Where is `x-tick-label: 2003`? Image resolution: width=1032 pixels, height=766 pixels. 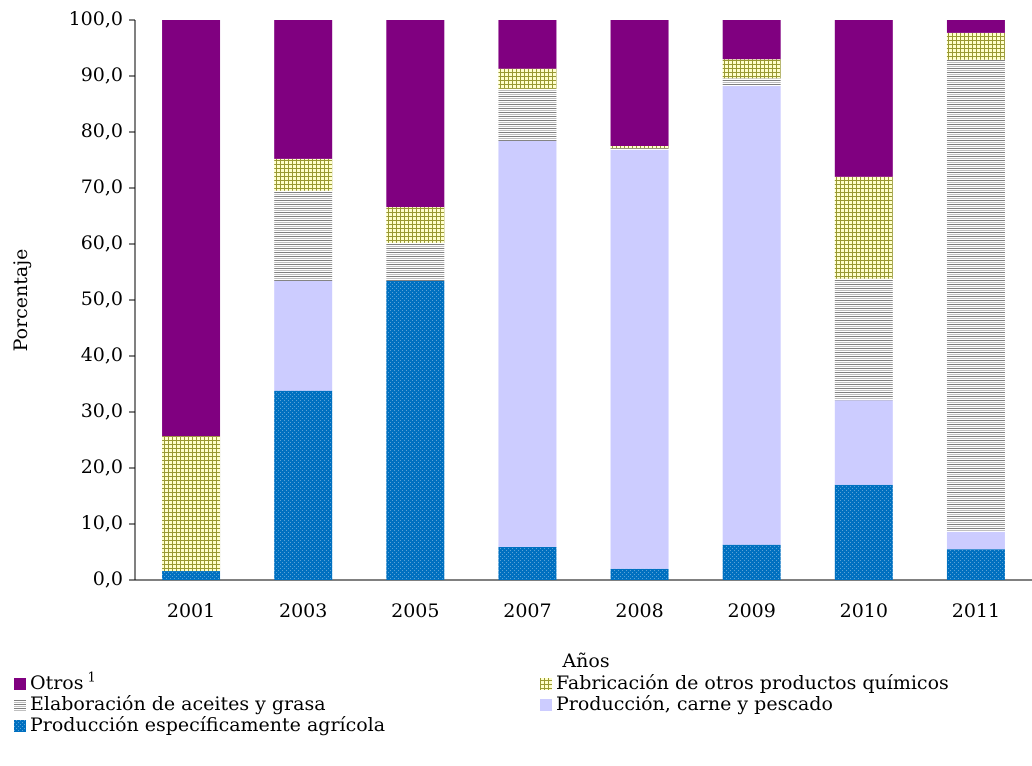
x-tick-label: 2003 is located at coordinates (303, 611).